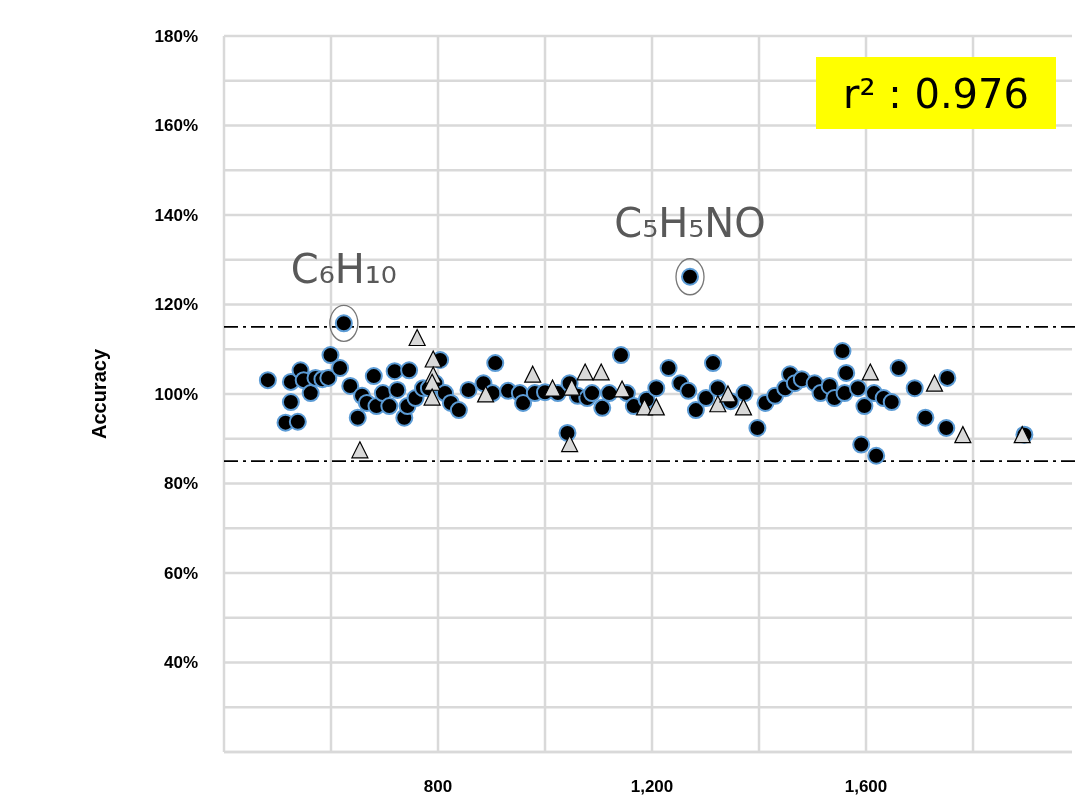  I want to click on y-tick-label: 40%, so click(180, 663).